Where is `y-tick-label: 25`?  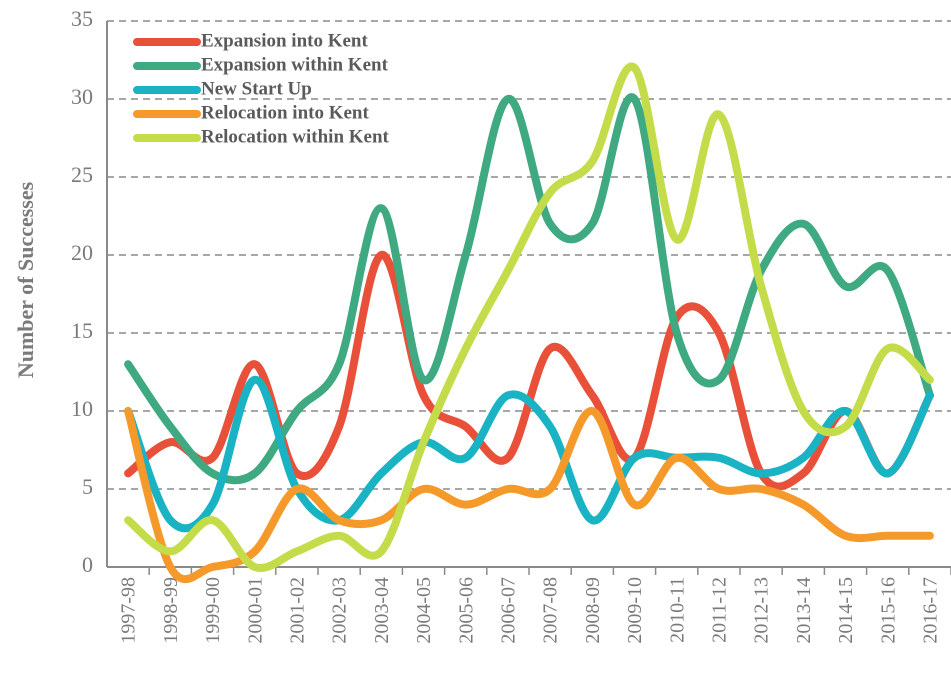
y-tick-label: 25 is located at coordinates (82, 174).